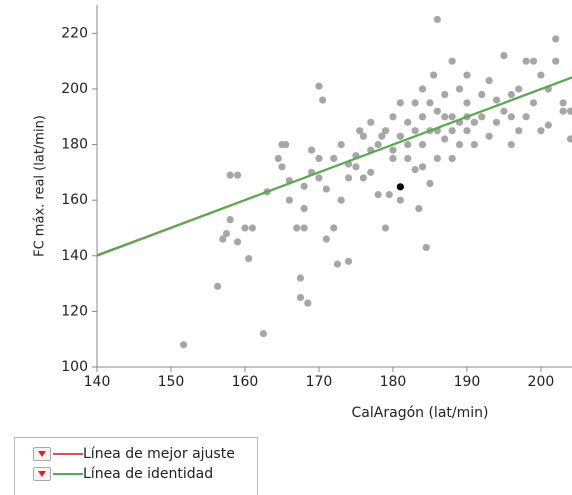  Describe the element at coordinates (74, 145) in the screenshot. I see `y-tick-label: 180` at that location.